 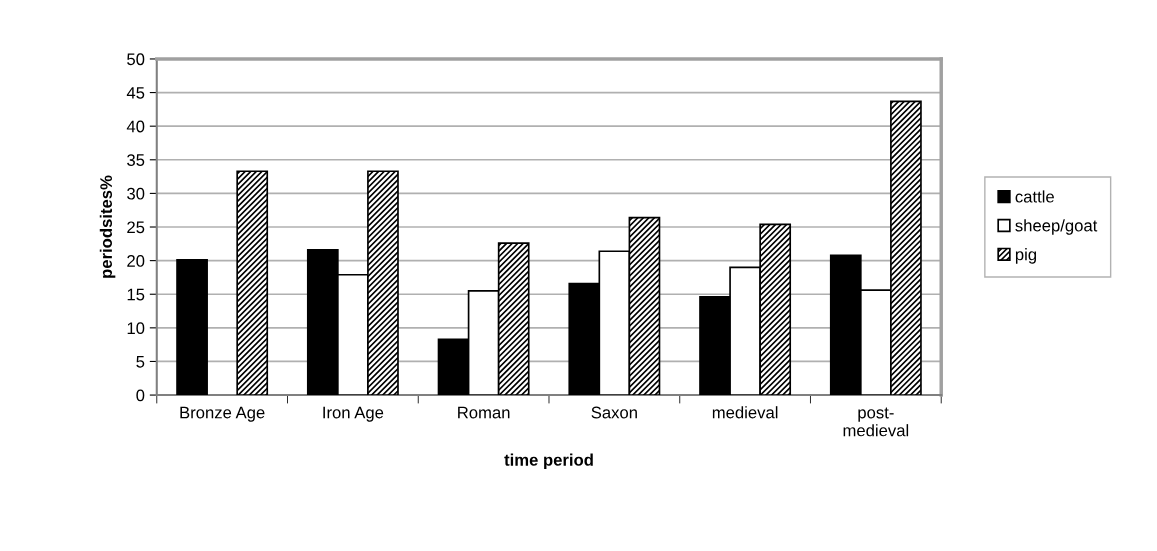 What do you see at coordinates (548, 461) in the screenshot?
I see `x-axis-title: time period` at bounding box center [548, 461].